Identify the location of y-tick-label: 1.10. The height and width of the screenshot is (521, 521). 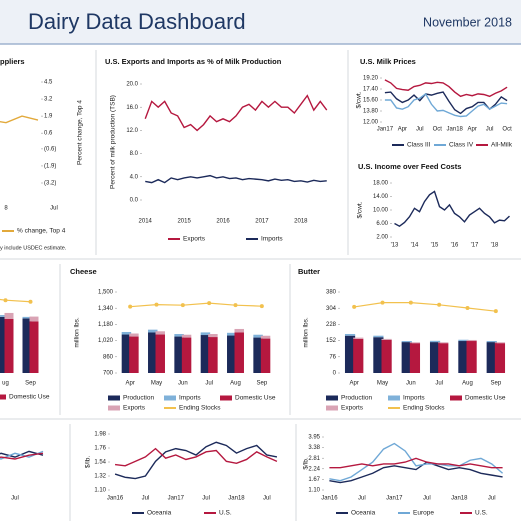
(100, 491).